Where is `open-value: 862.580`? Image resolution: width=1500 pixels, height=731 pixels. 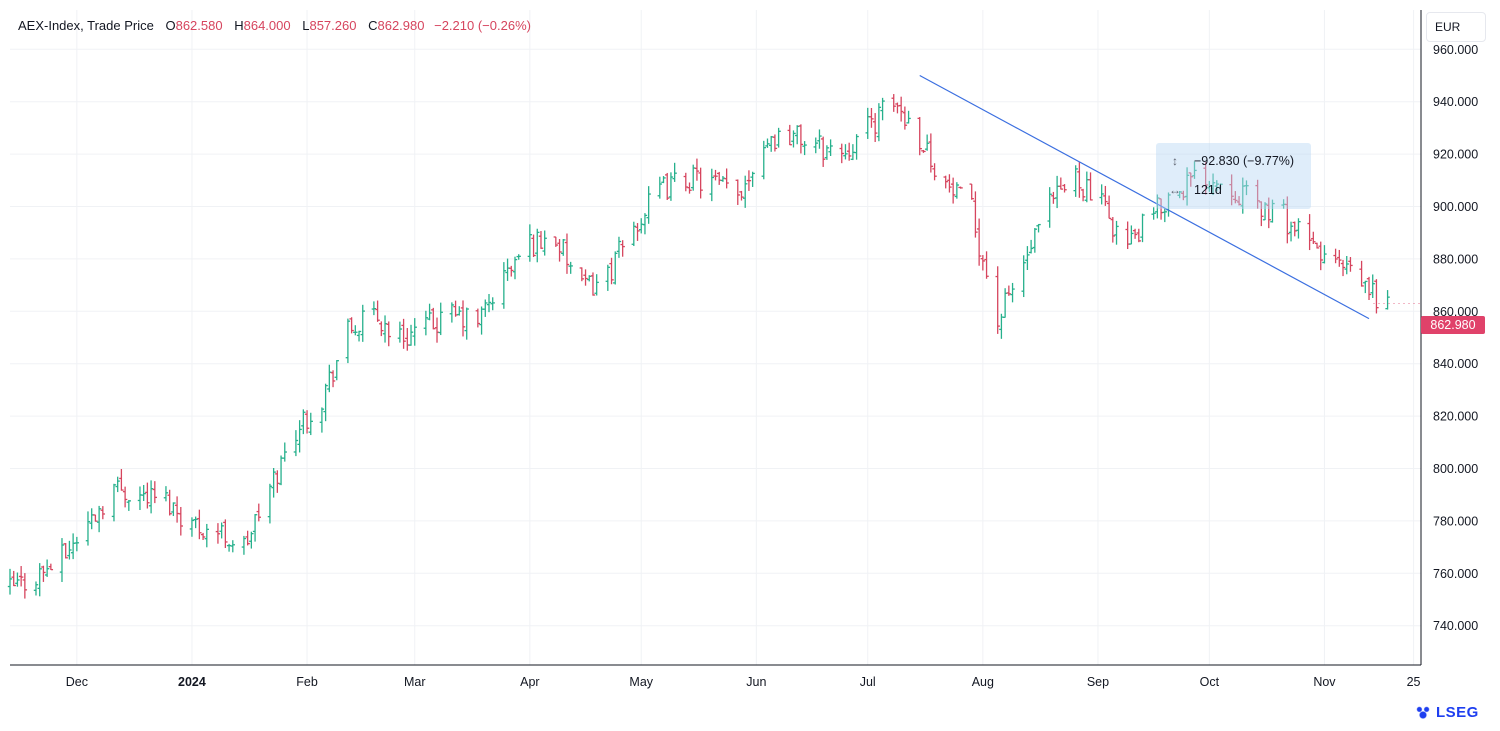 open-value: 862.580 is located at coordinates (199, 25).